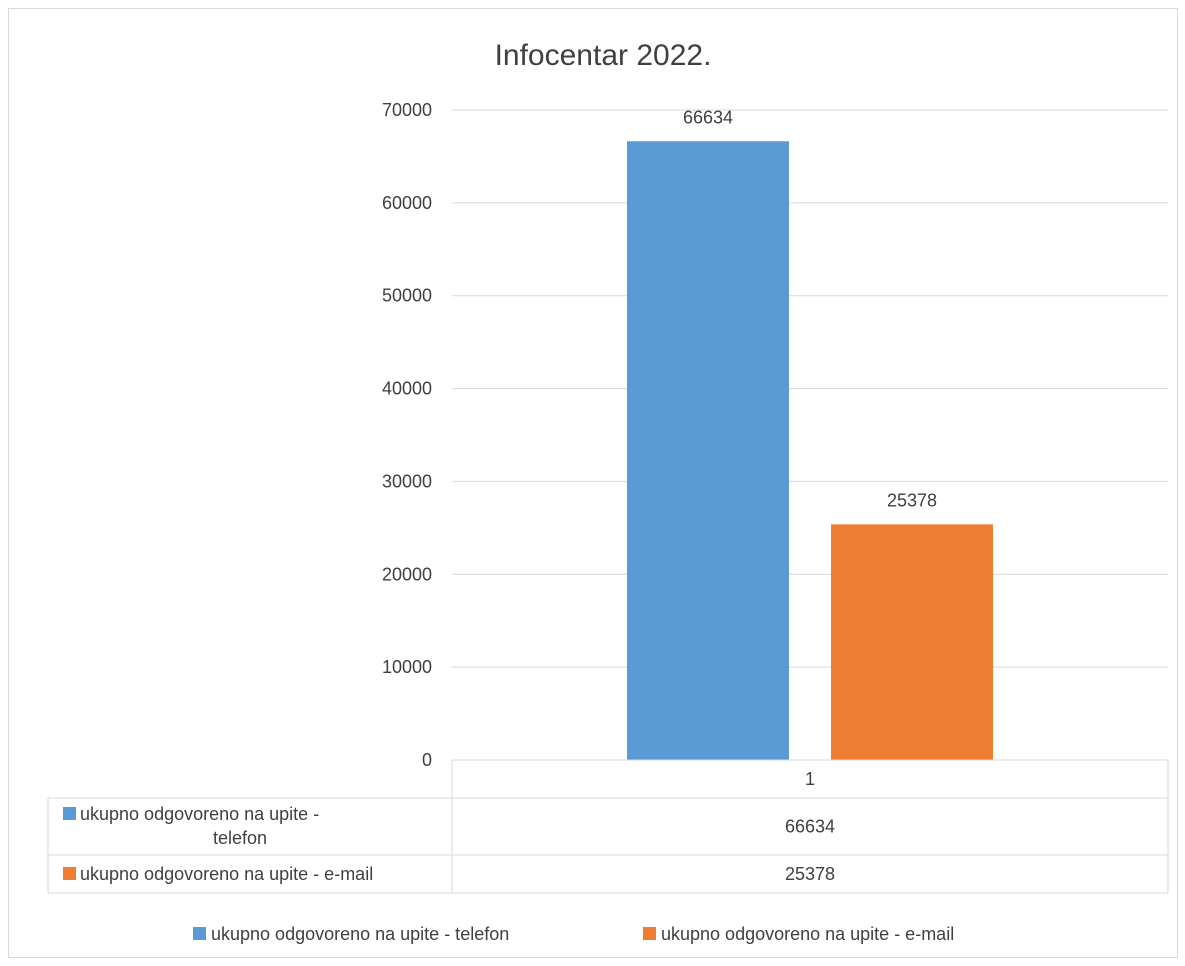 Image resolution: width=1185 pixels, height=966 pixels. What do you see at coordinates (810, 827) in the screenshot?
I see `table-cell-value: 66634` at bounding box center [810, 827].